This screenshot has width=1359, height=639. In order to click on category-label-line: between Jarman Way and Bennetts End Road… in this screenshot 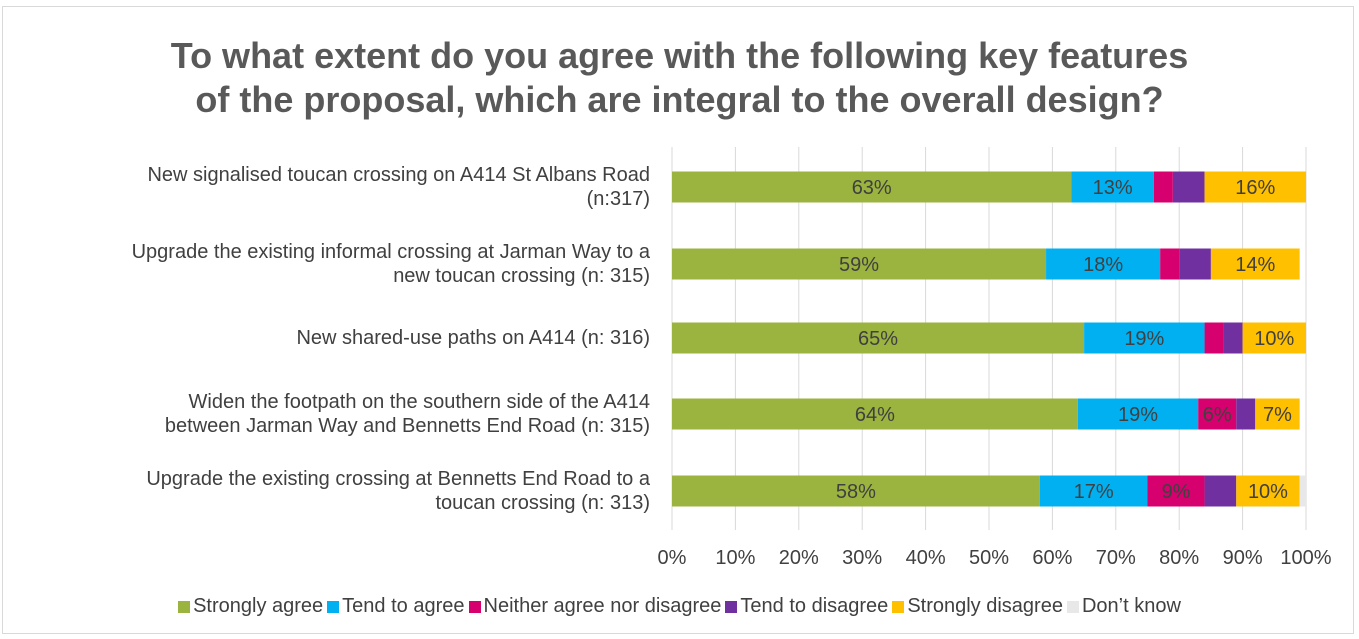, I will do `click(407, 426)`.